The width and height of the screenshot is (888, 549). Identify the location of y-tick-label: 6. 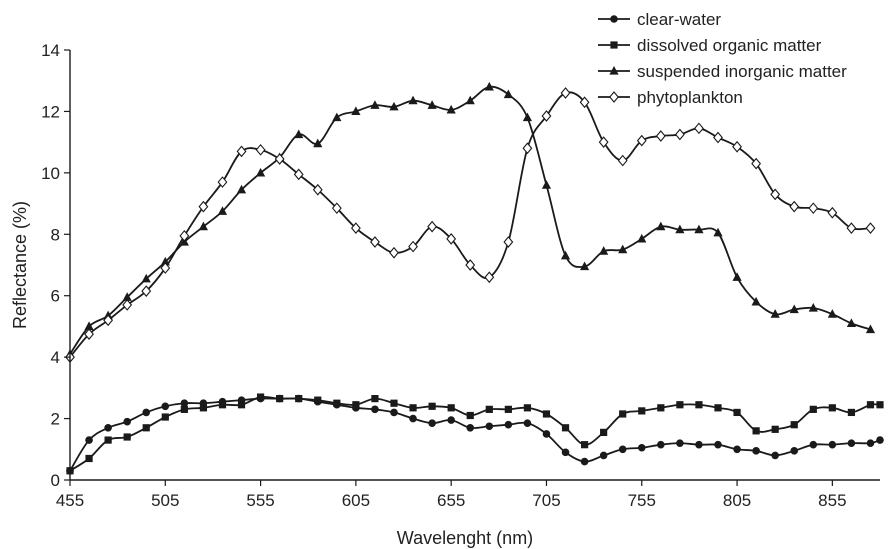
(55, 296).